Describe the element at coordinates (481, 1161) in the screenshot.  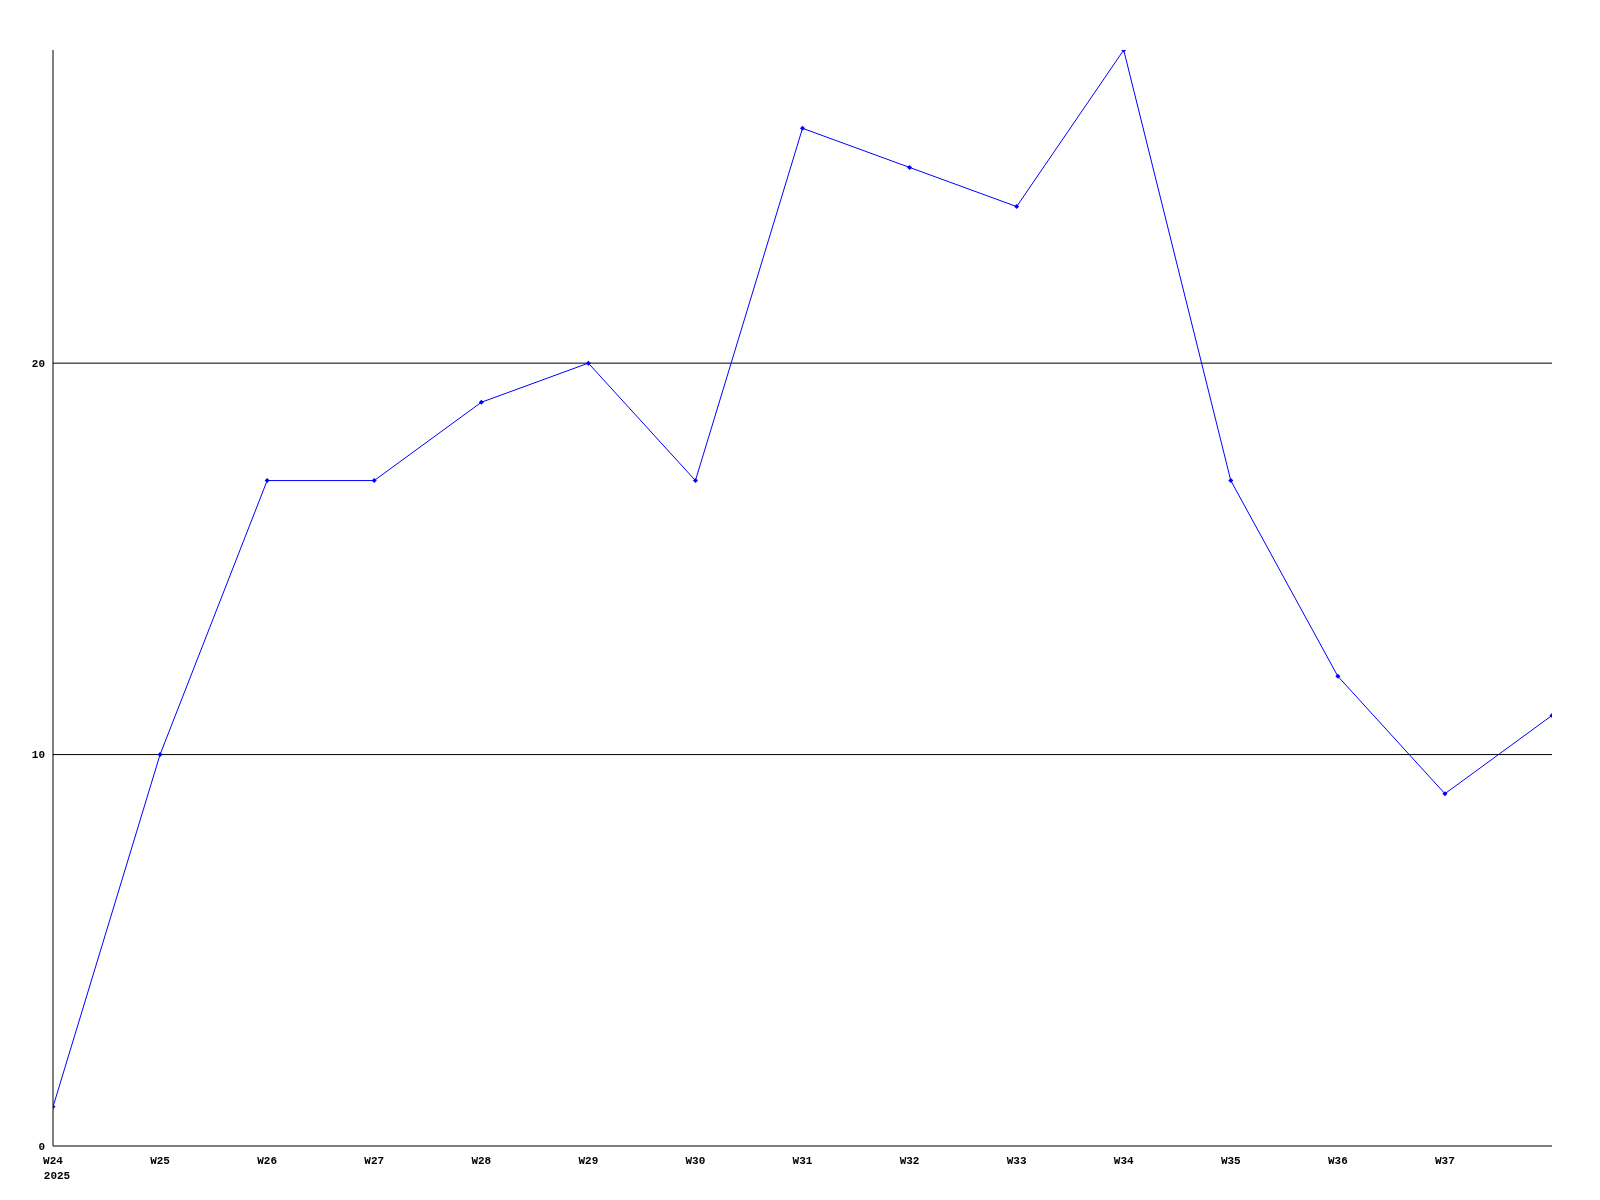
I see `x-tick-label: W28` at that location.